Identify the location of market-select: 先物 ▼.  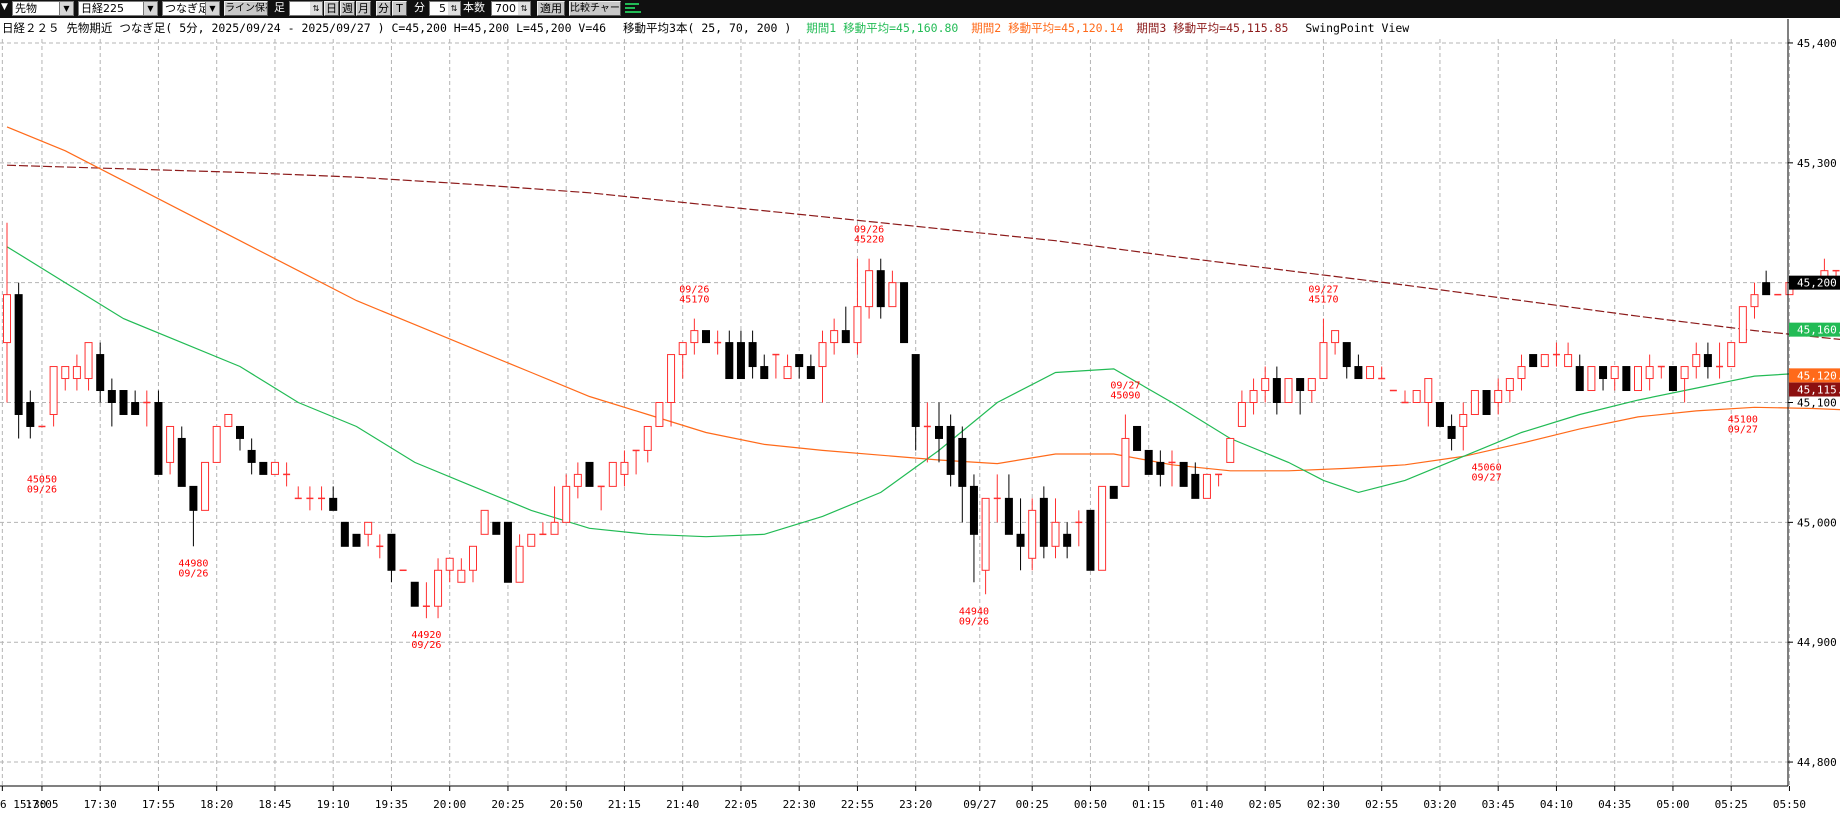
(43, 8).